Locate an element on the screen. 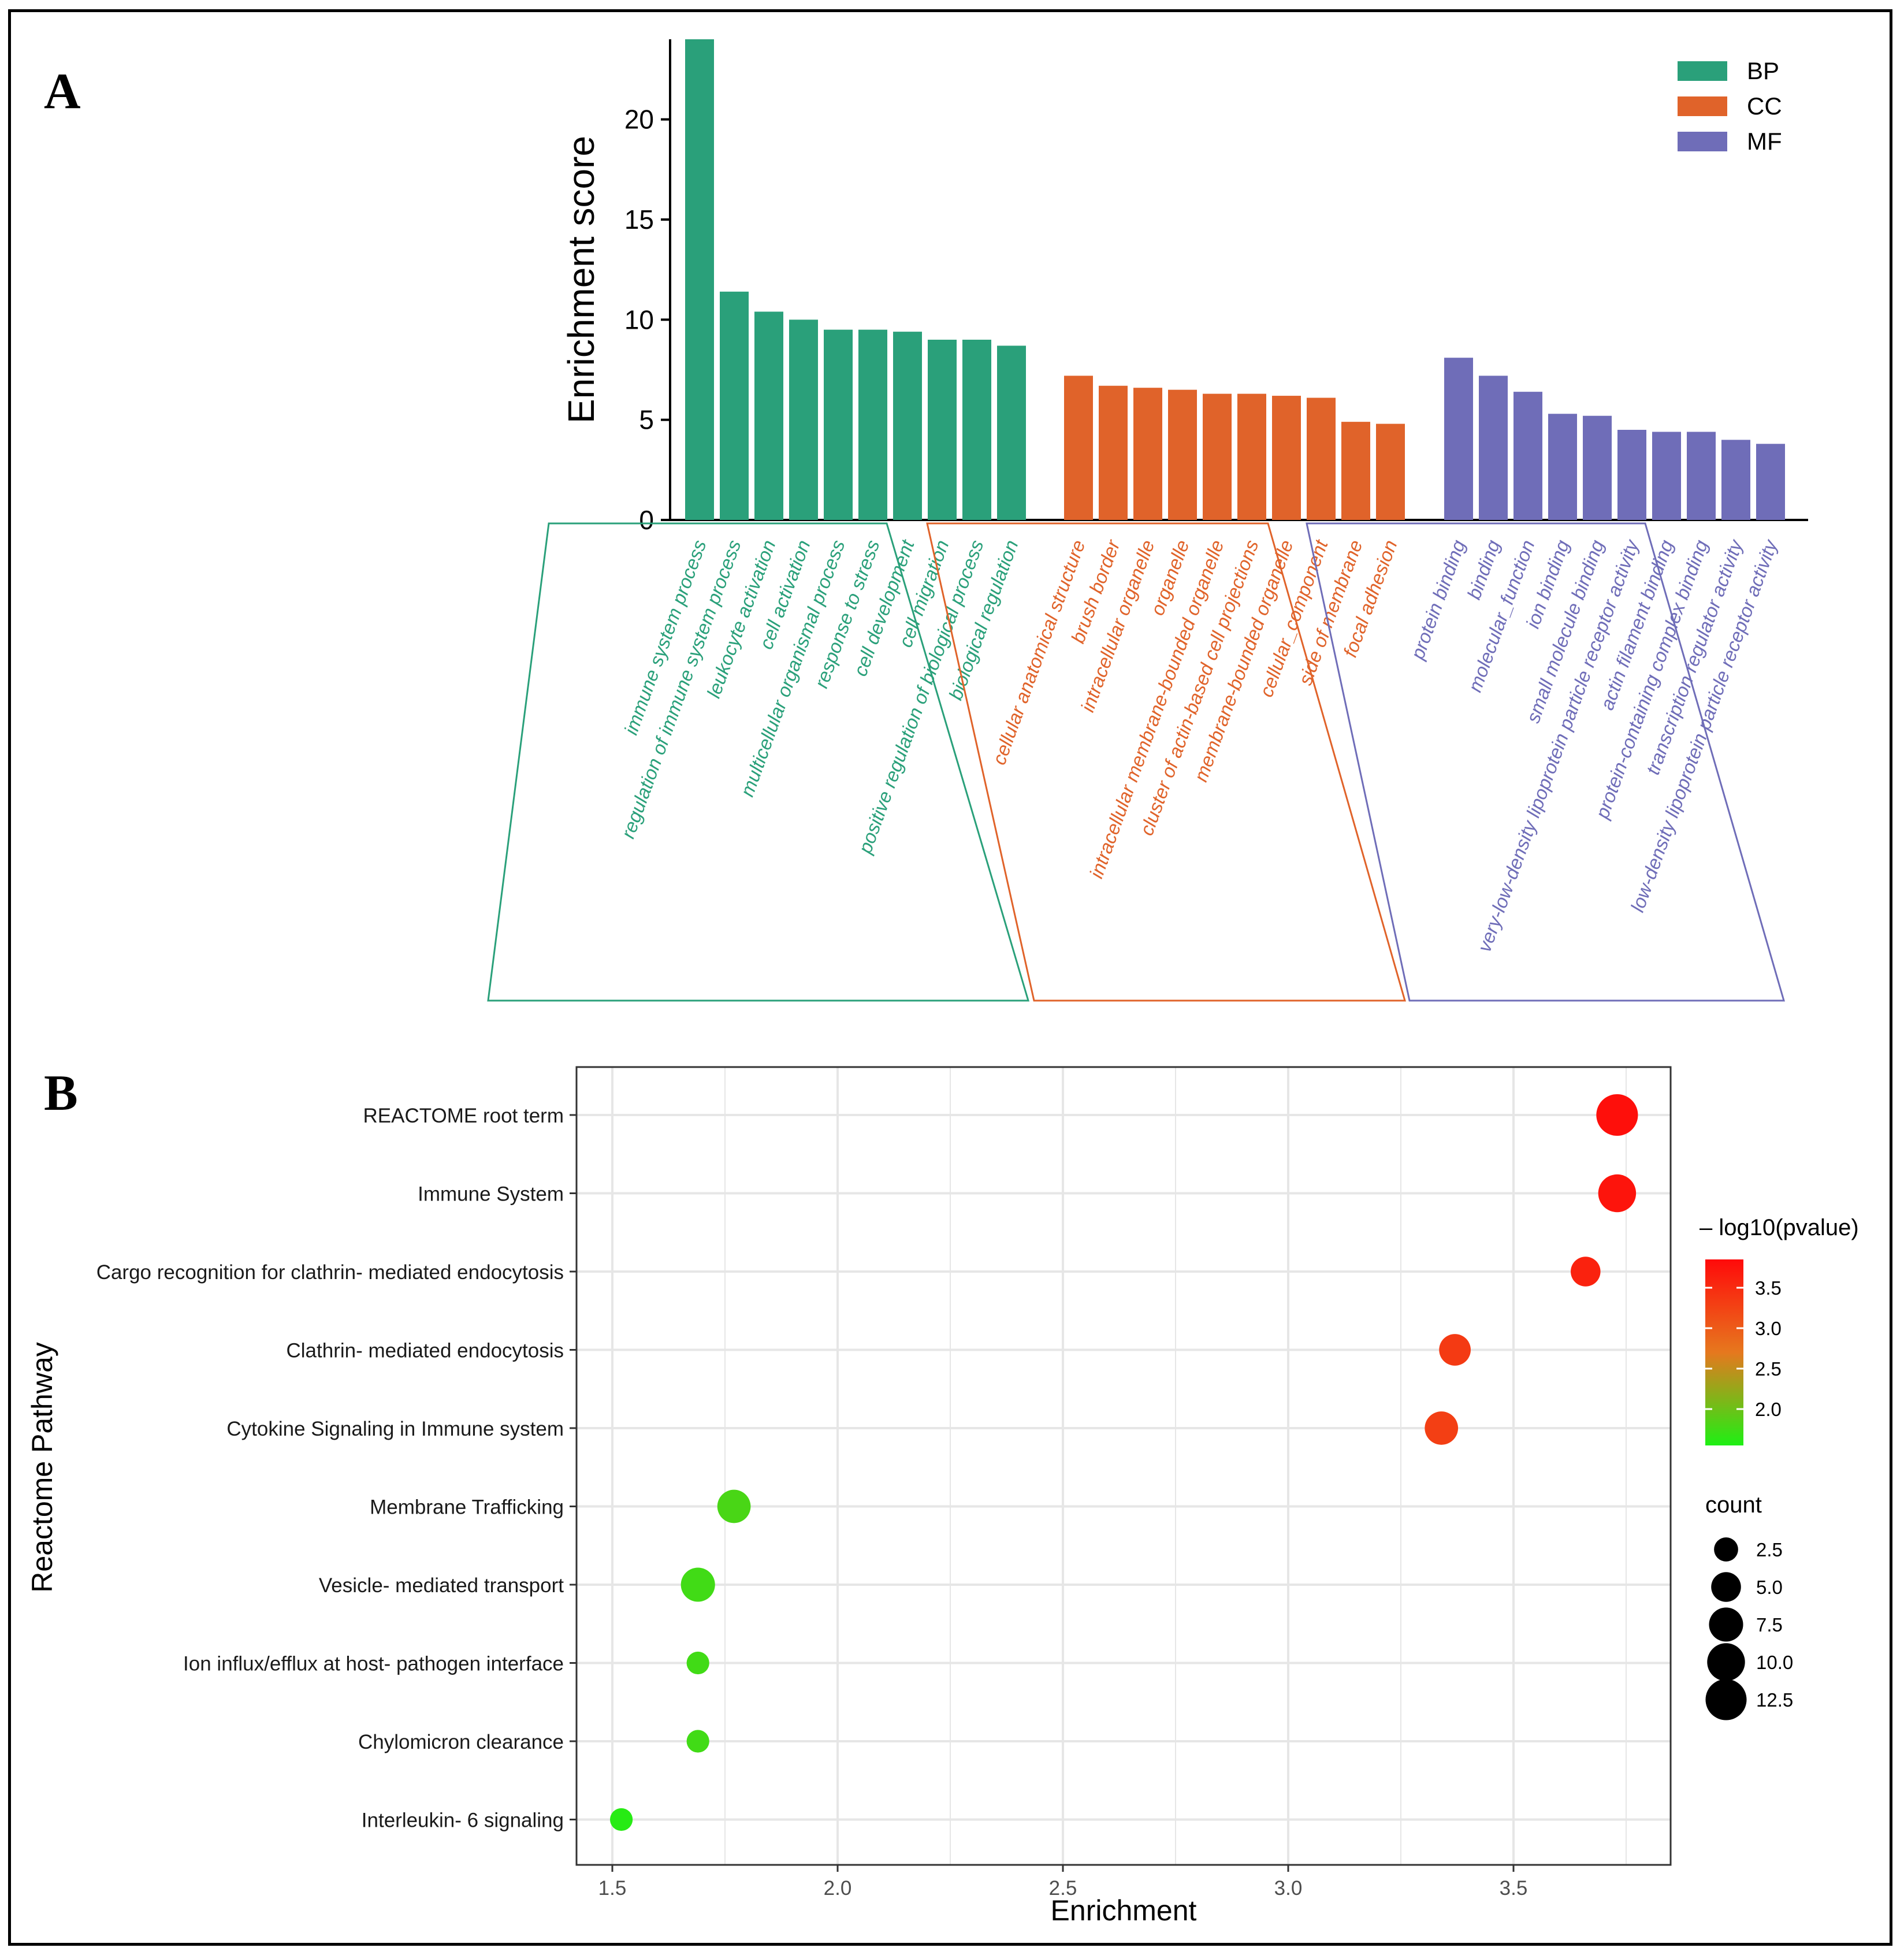 Image resolution: width=1904 pixels, height=1955 pixels. x-tick-label: 2.0 is located at coordinates (838, 1889).